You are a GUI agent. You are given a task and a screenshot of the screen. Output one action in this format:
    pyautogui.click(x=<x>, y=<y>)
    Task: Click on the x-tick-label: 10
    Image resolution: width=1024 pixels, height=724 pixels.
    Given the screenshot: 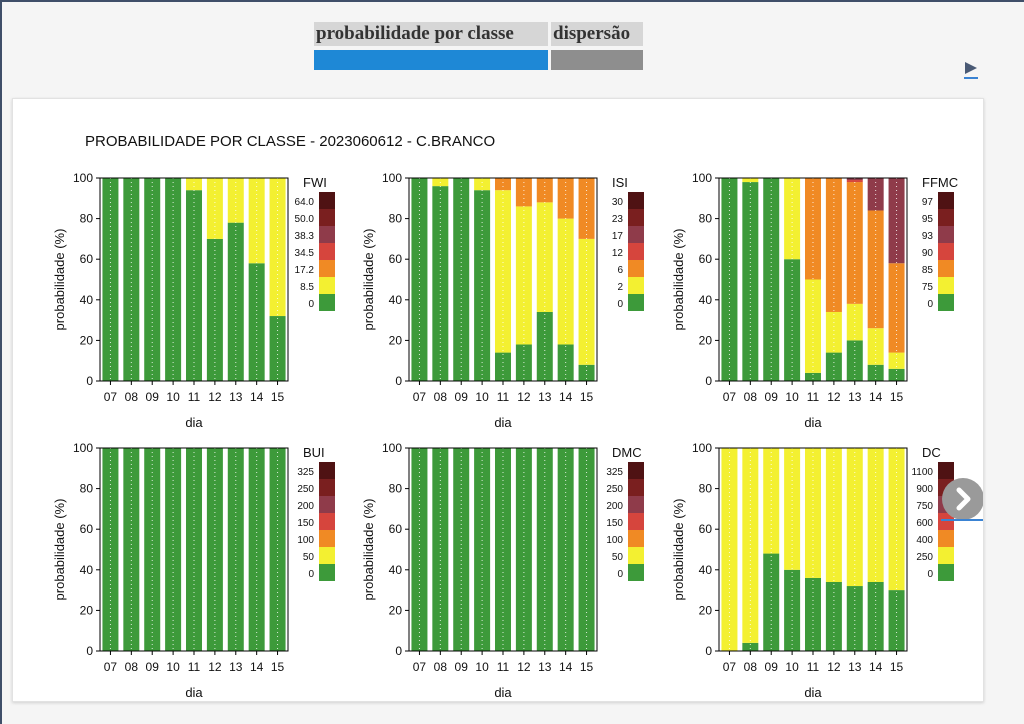 What is the action you would take?
    pyautogui.click(x=173, y=667)
    